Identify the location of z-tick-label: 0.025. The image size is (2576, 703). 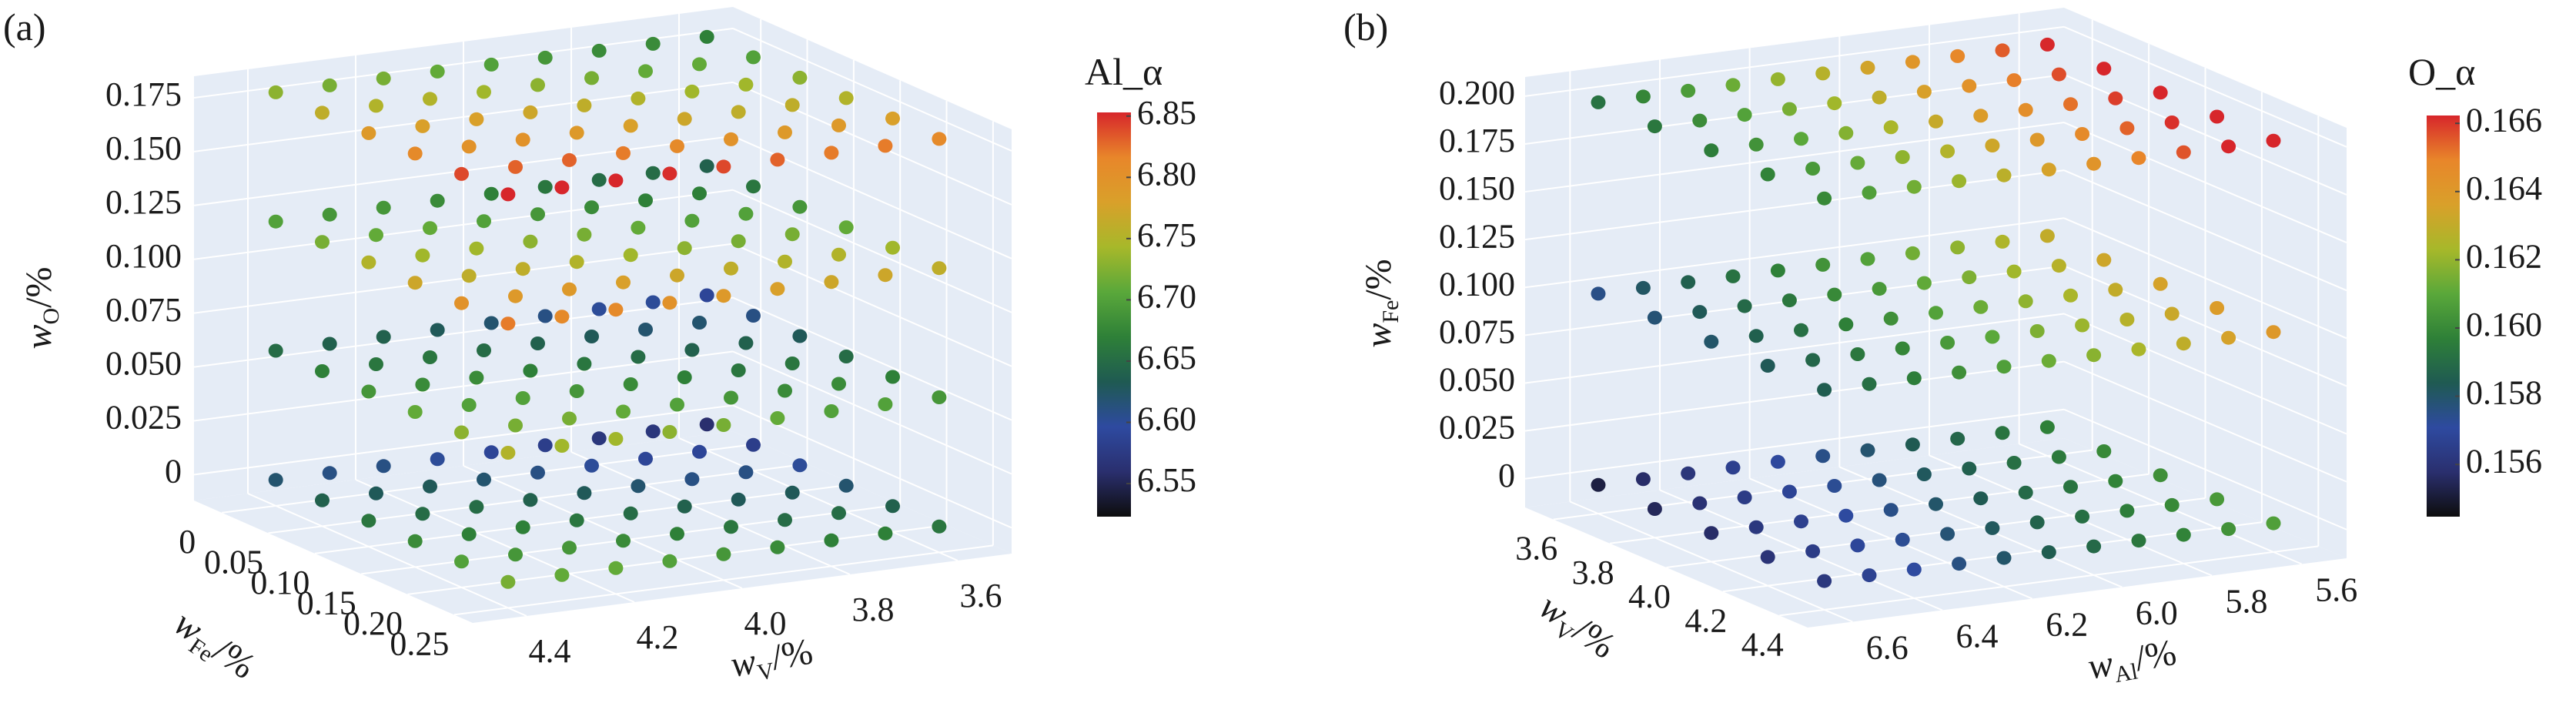
(143, 418).